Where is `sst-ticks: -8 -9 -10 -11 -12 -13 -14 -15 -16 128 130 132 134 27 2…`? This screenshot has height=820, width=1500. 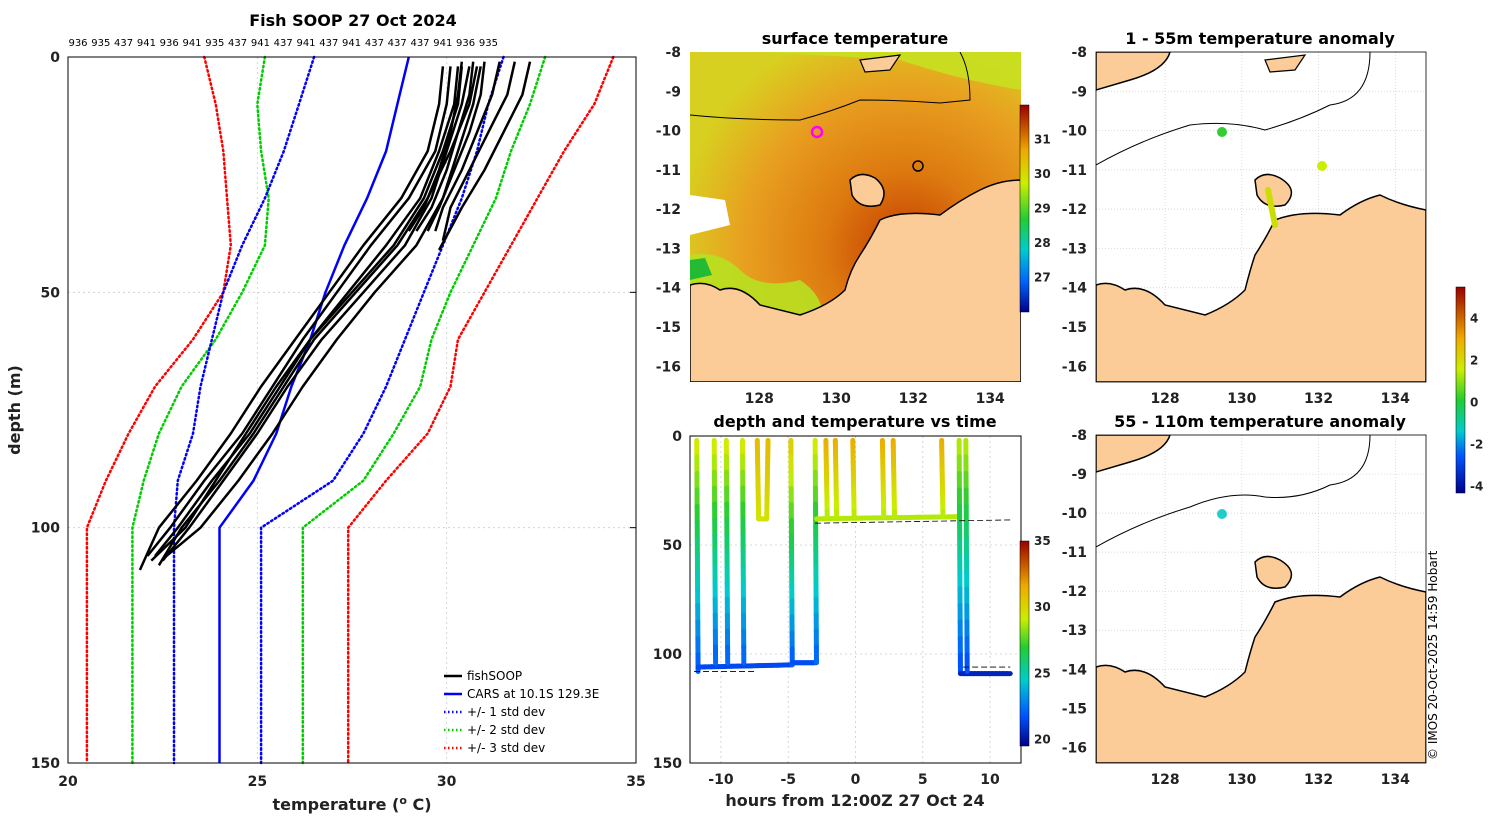
sst-ticks: -8 -9 -10 -11 -12 -13 -14 -15 -16 128 130 132 134 27 2… is located at coordinates (853, 226).